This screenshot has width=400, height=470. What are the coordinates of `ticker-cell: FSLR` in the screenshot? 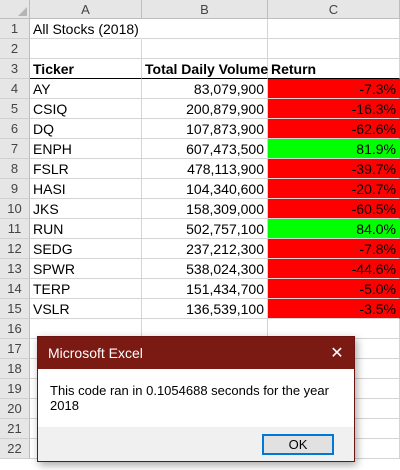 It's located at (86, 169).